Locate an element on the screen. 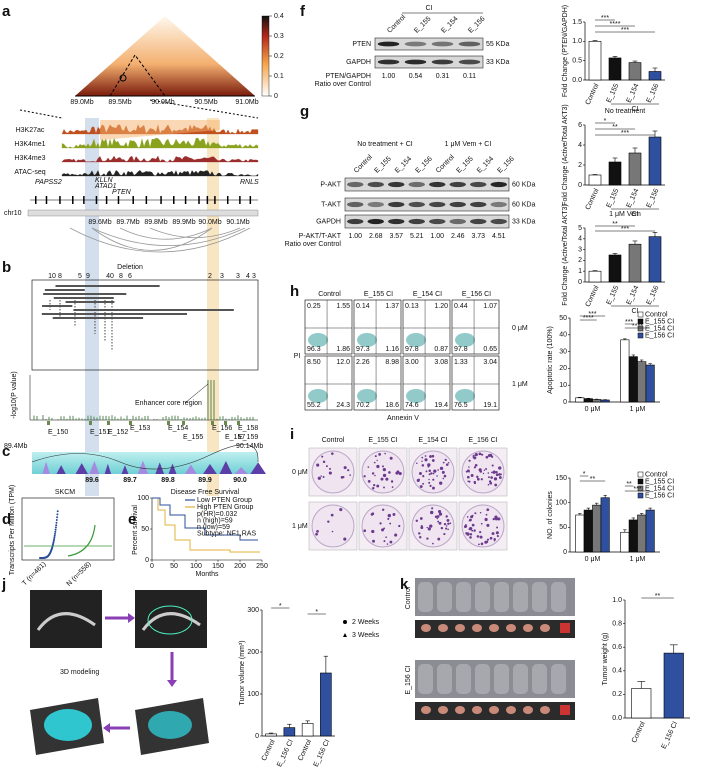  deletion-label: Deletion is located at coordinates (130, 267).